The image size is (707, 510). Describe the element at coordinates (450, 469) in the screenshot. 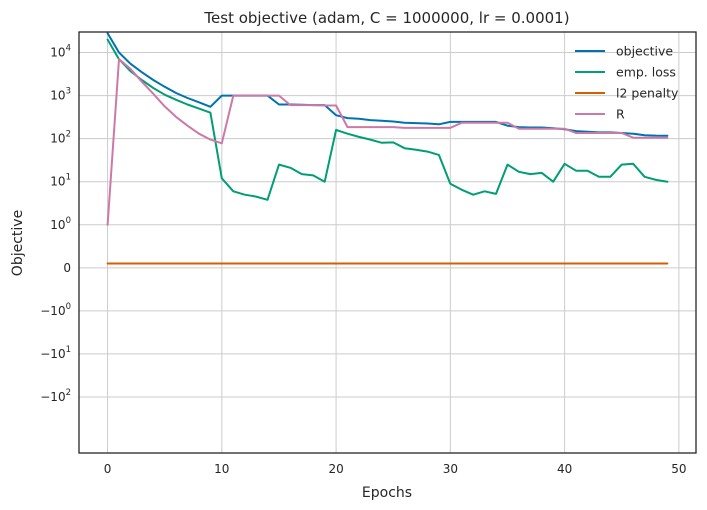

I see `x-tick-label: 30` at that location.